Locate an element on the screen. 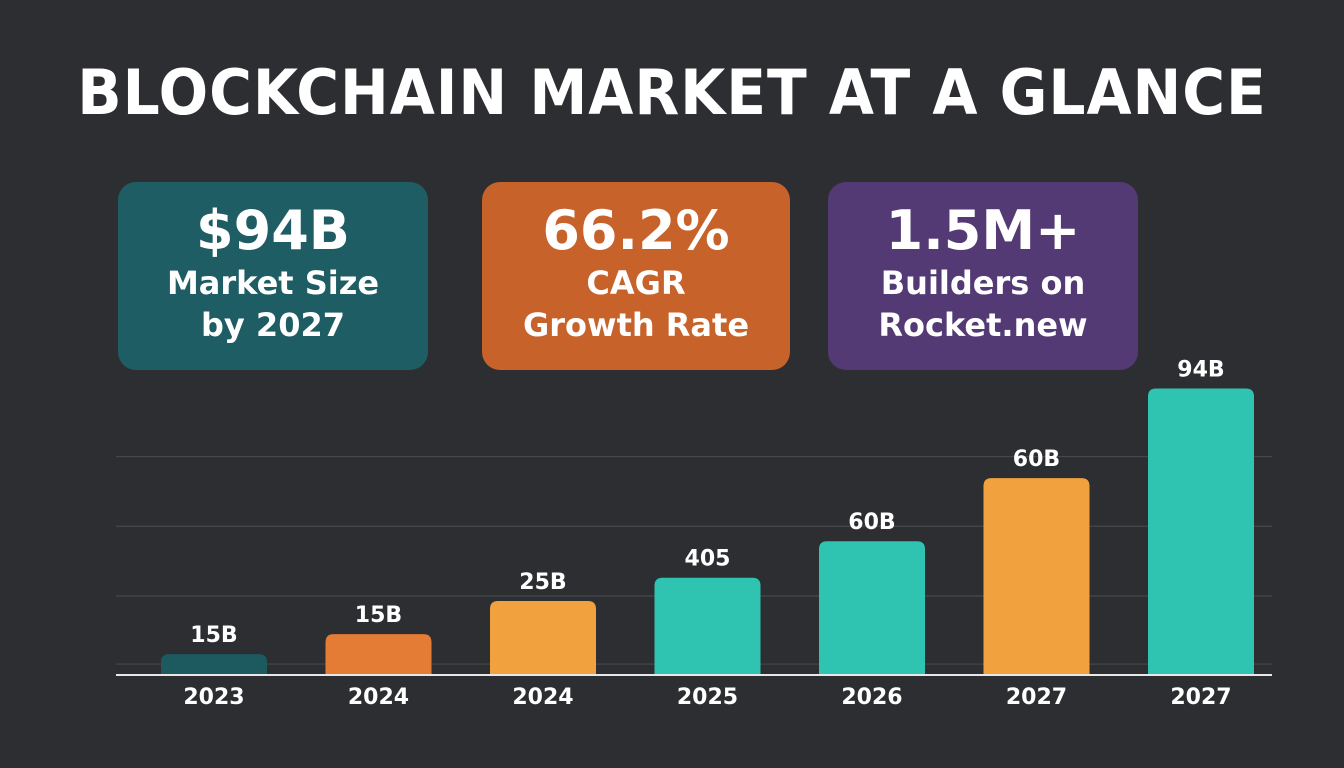  x-tick-label-4: 2026 is located at coordinates (871, 697).